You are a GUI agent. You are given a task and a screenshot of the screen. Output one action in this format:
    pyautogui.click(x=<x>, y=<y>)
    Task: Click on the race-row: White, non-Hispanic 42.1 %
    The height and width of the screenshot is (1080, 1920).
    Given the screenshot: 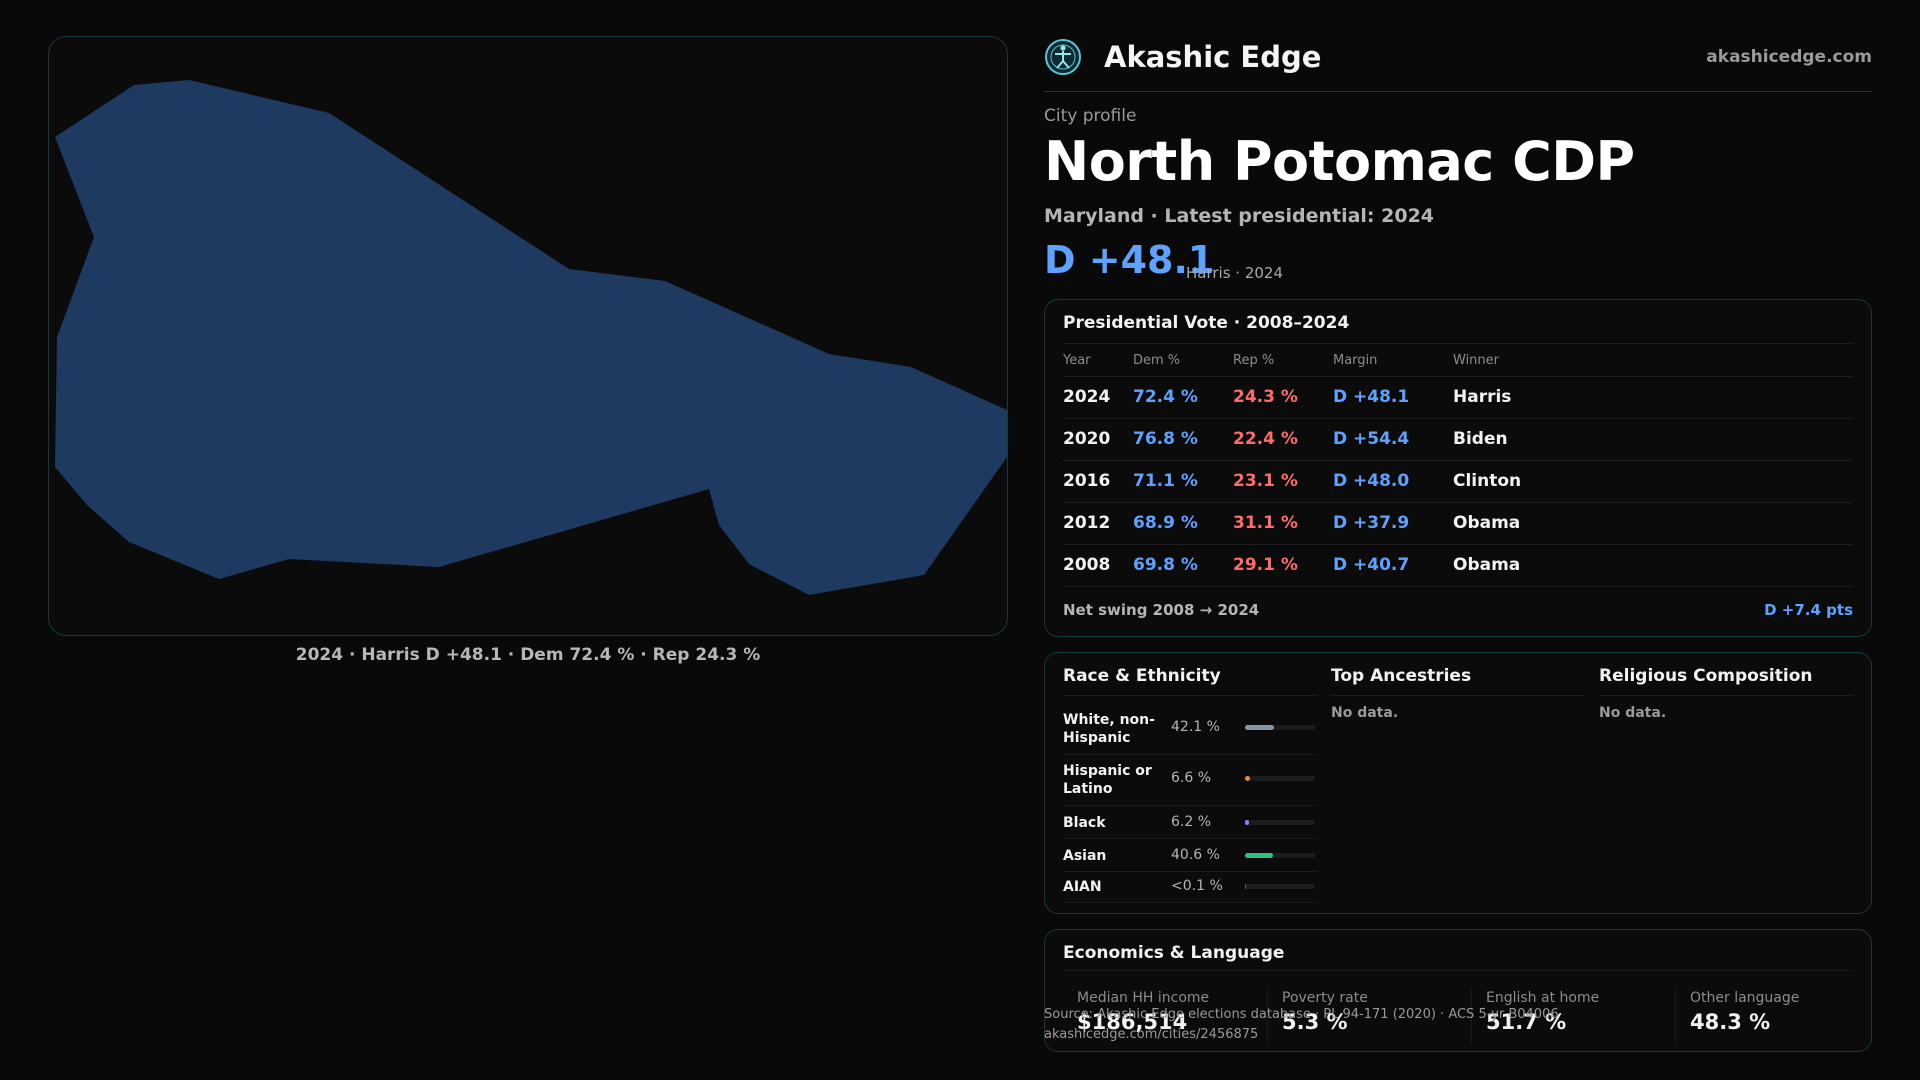 What is the action you would take?
    pyautogui.click(x=1190, y=730)
    